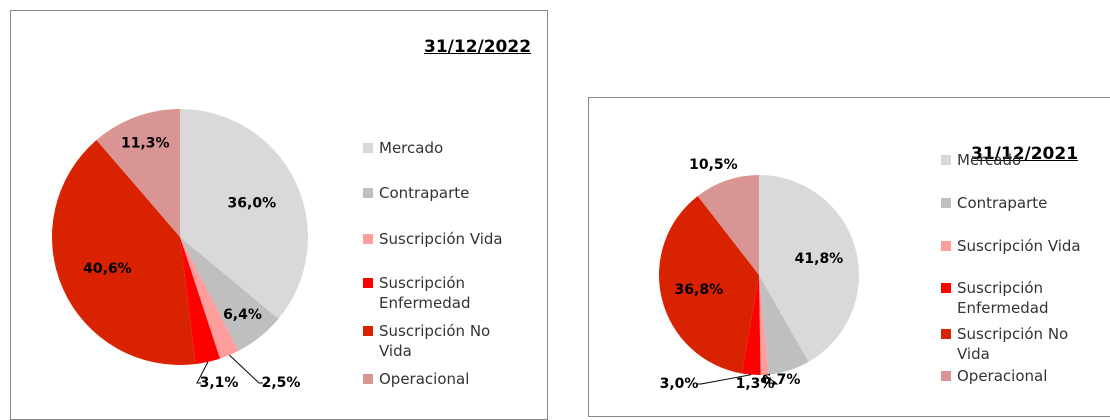 The height and width of the screenshot is (420, 1110). Describe the element at coordinates (145, 143) in the screenshot. I see `data-label: 11,3%` at that location.